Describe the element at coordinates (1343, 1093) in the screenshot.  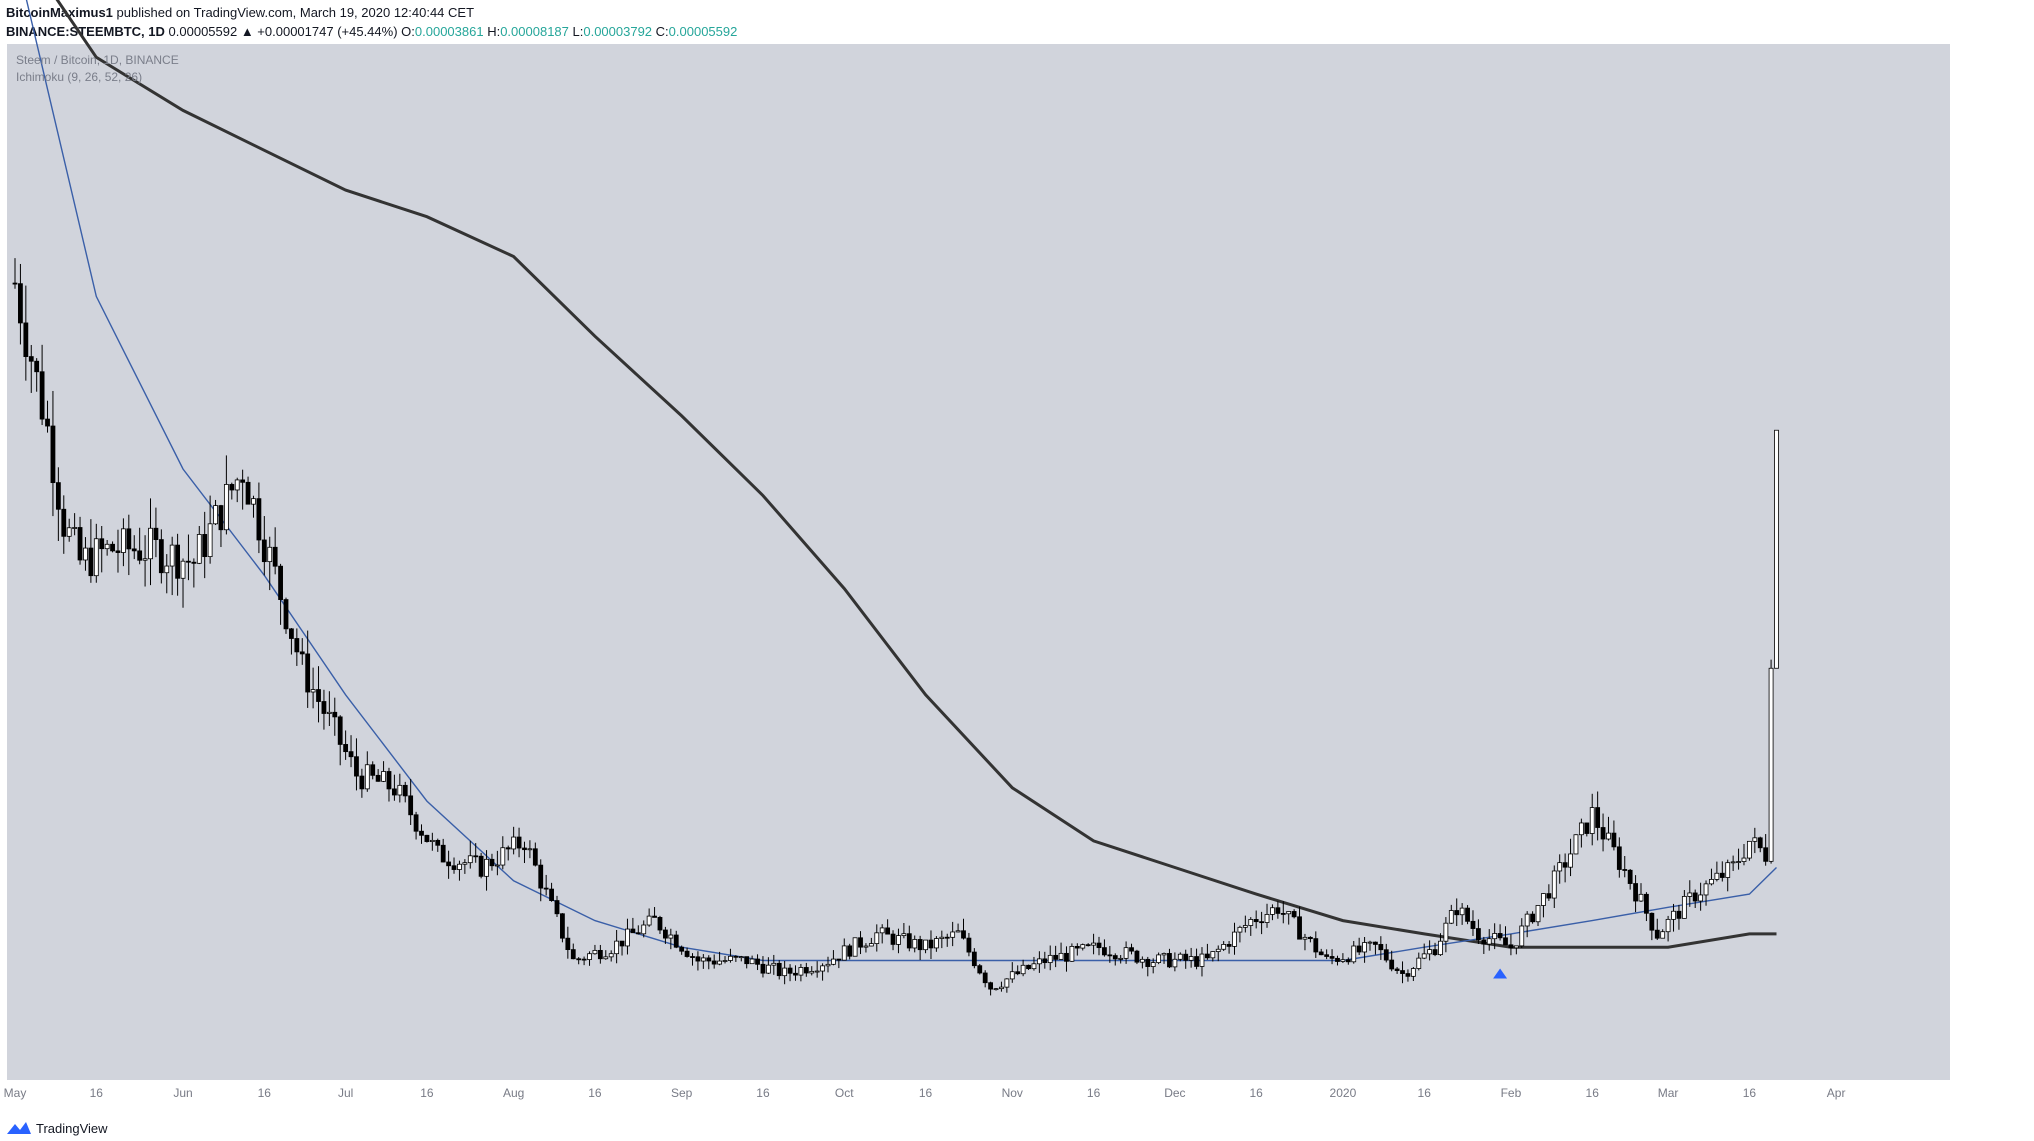
I see `x-tick-label: 2020` at that location.